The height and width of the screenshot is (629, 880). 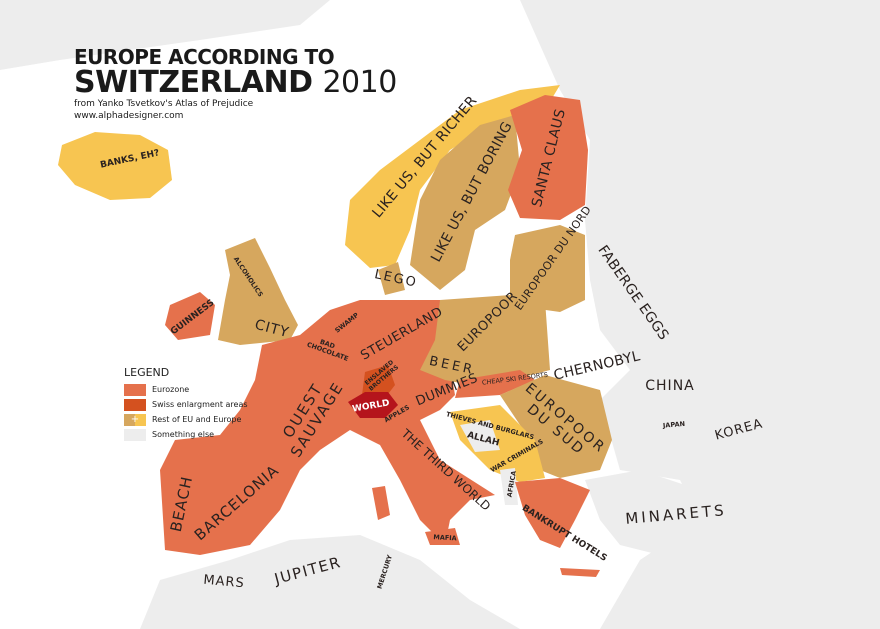 What do you see at coordinates (556, 426) in the screenshot?
I see `region-southeast` at bounding box center [556, 426].